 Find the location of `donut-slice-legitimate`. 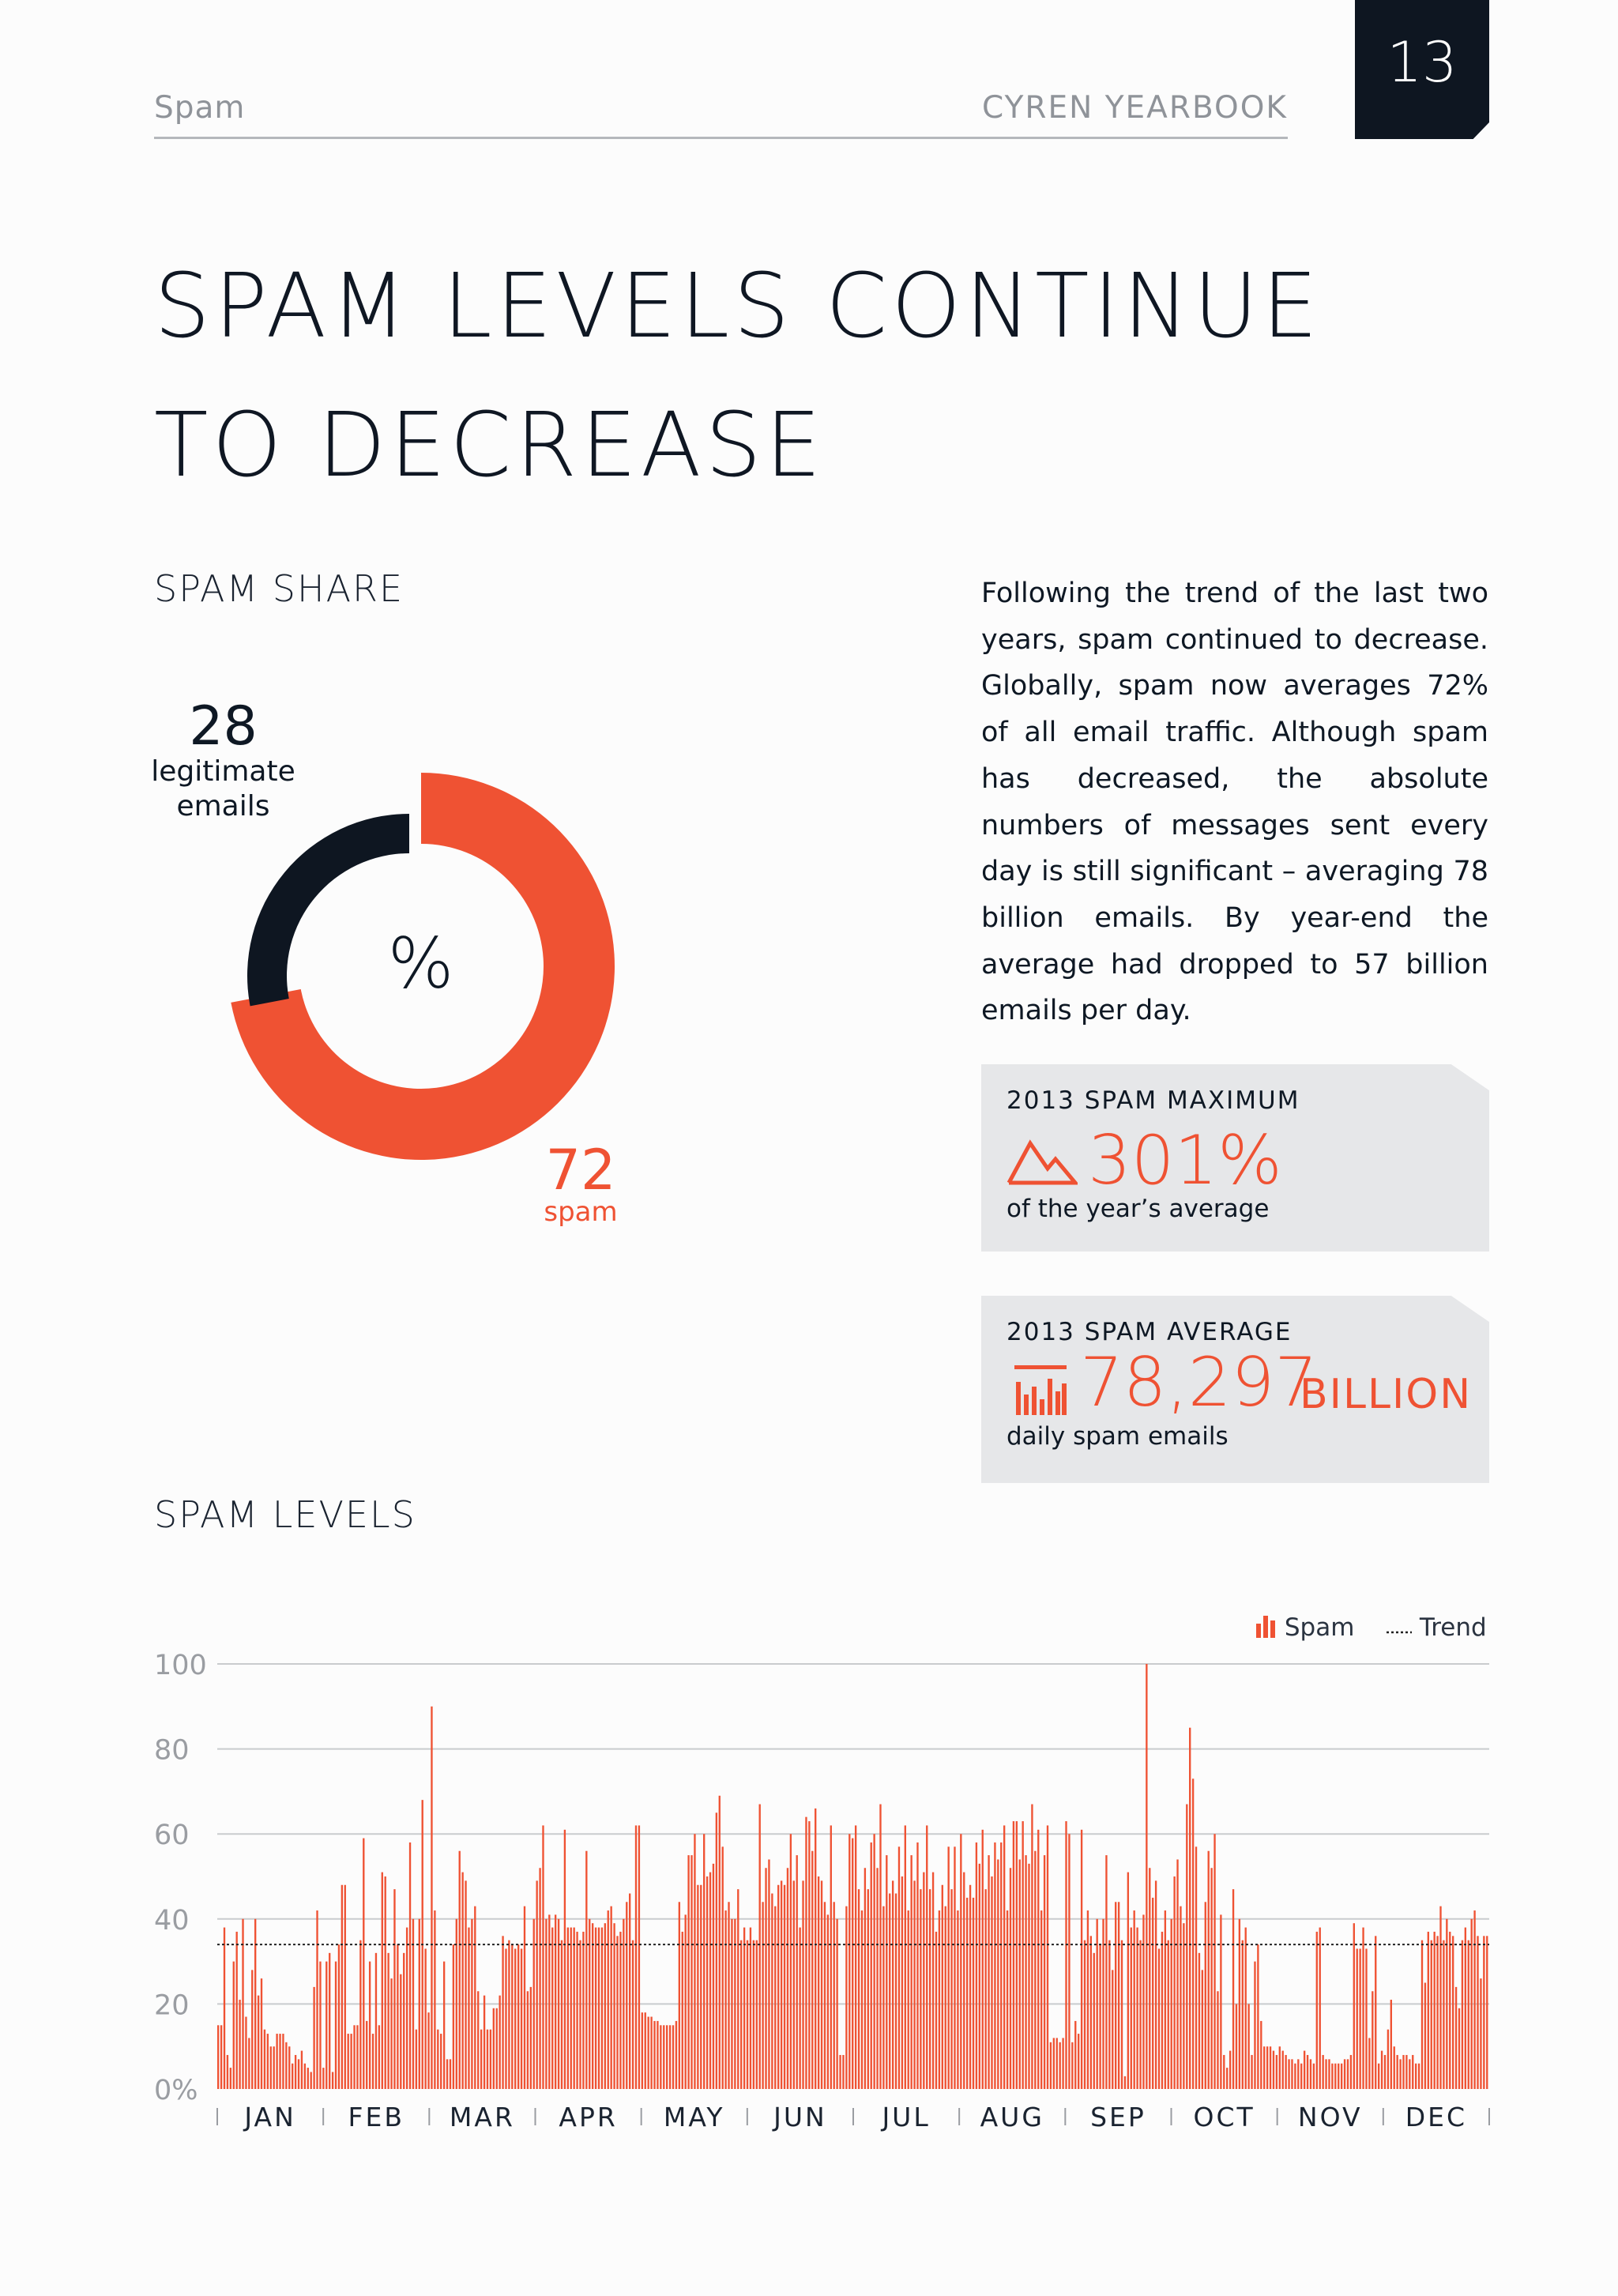

donut-slice-legitimate is located at coordinates (328, 911).